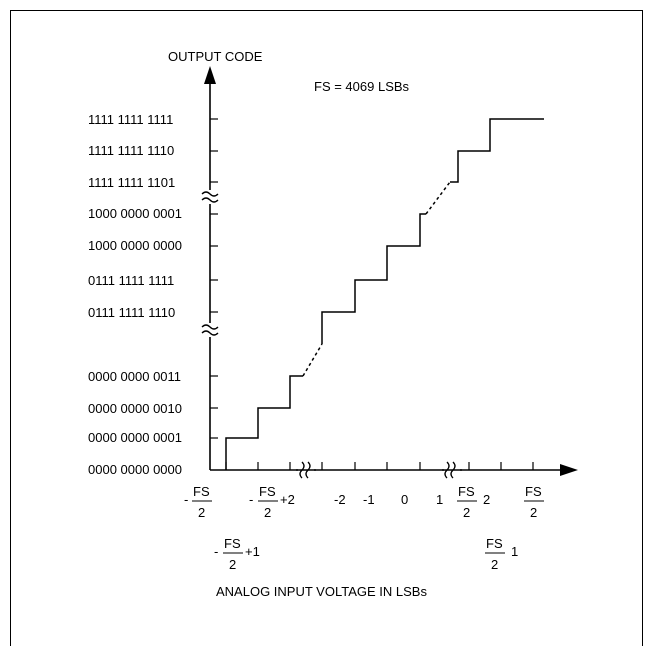 The width and height of the screenshot is (654, 646). Describe the element at coordinates (272, 502) in the screenshot. I see `x-label-minus-fs-over-2-plus-2: - FS 2 +2` at that location.